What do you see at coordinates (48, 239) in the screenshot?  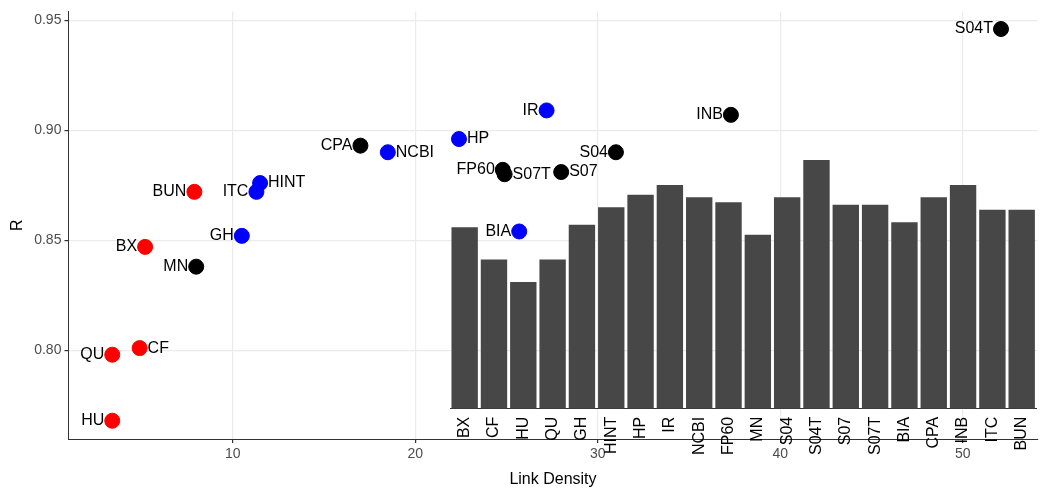 I see `y-tick-label: 0.85` at bounding box center [48, 239].